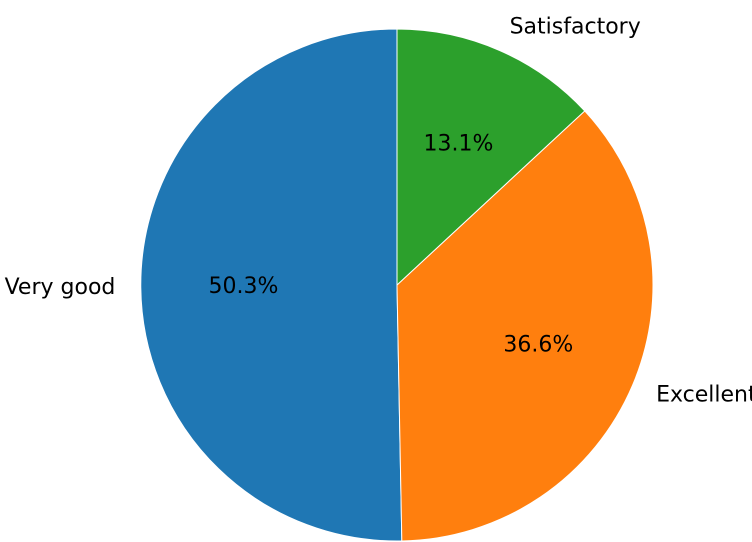  Describe the element at coordinates (575, 26) in the screenshot. I see `pie-category-label-satisfactory: Satisfactory` at that location.